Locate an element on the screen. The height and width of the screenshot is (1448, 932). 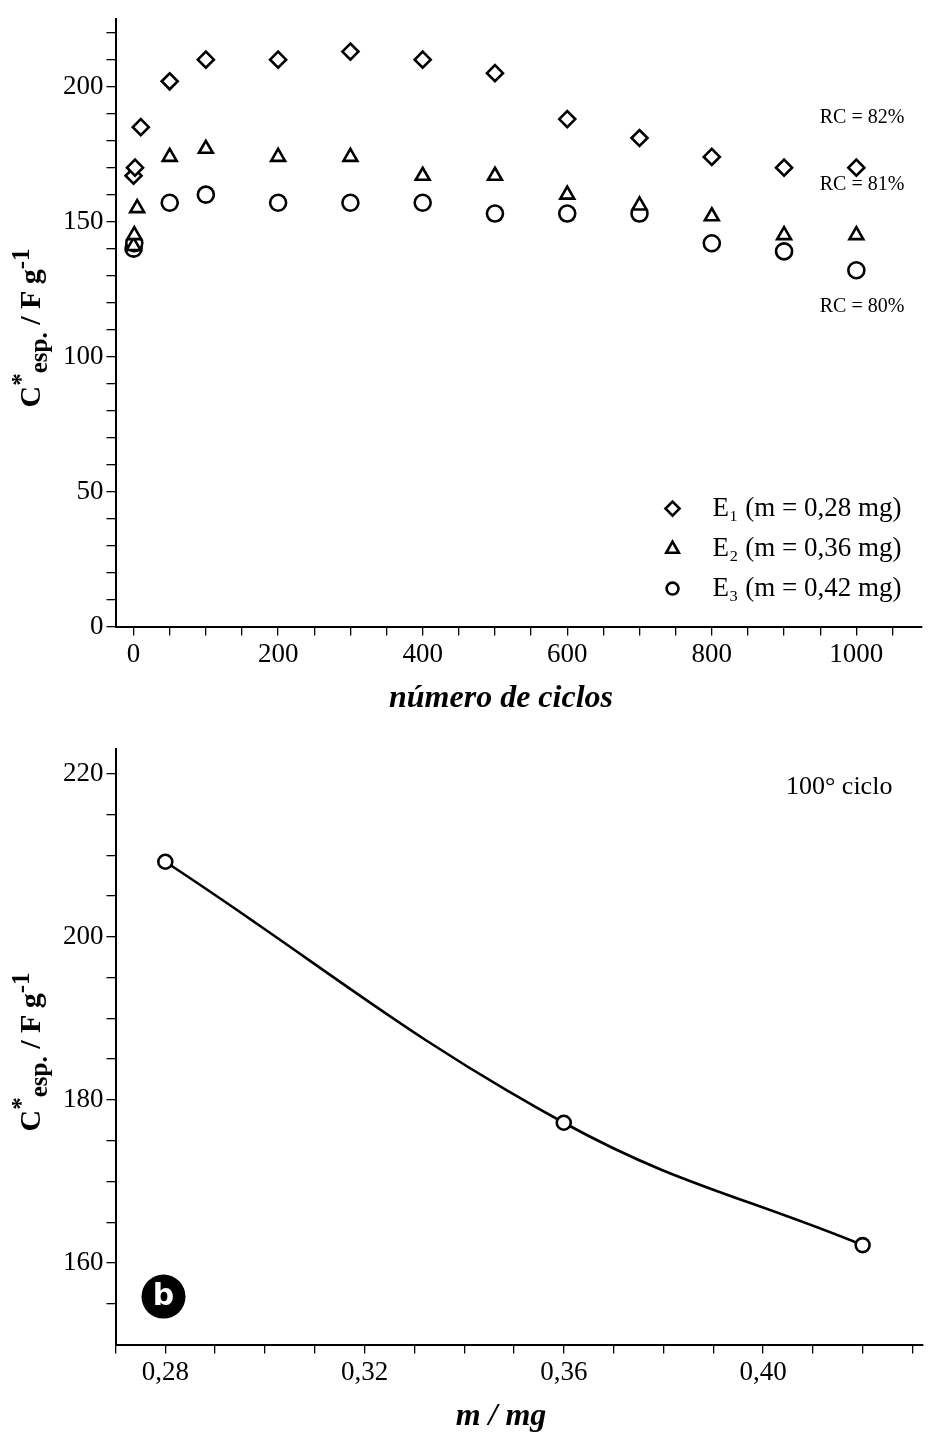
x-tick-label: 0,40 is located at coordinates (763, 1370).